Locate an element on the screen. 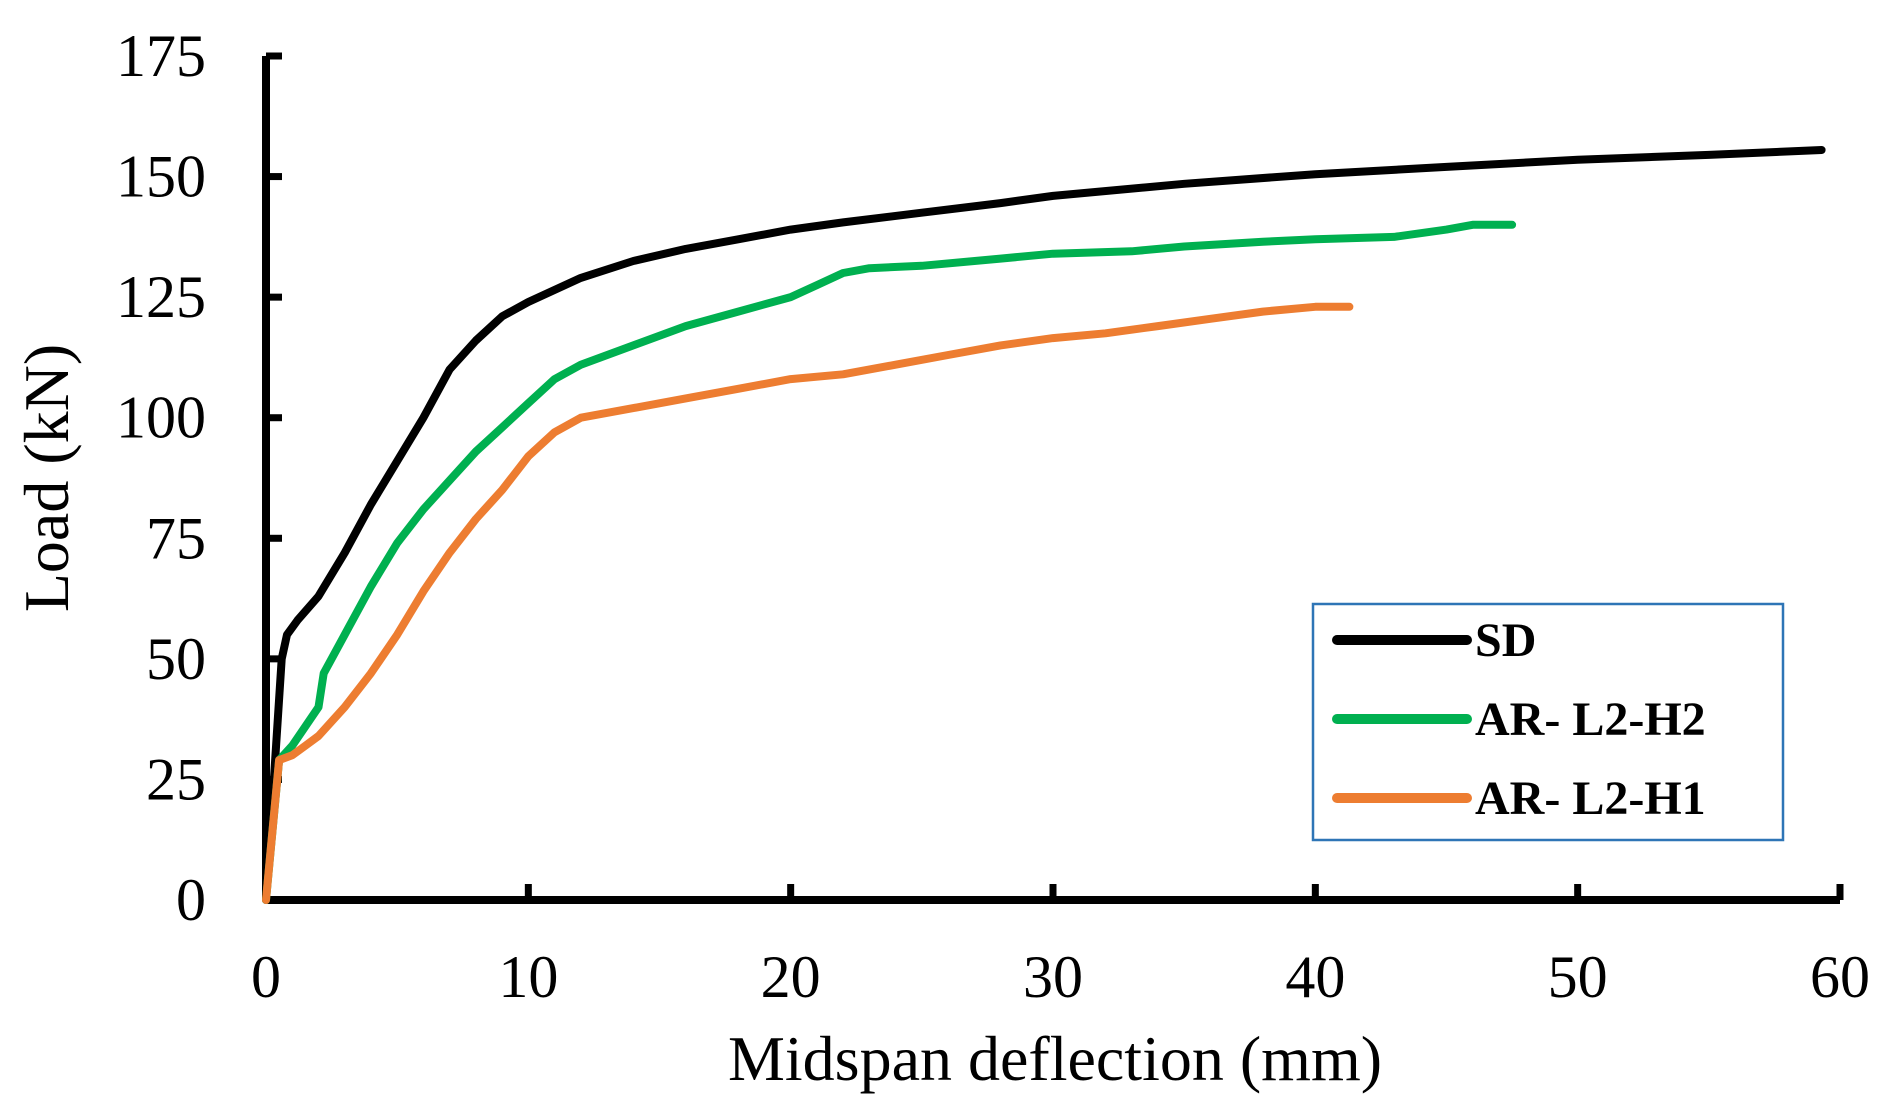  legend-label-2: AR- L2-H2 is located at coordinates (1590, 719).